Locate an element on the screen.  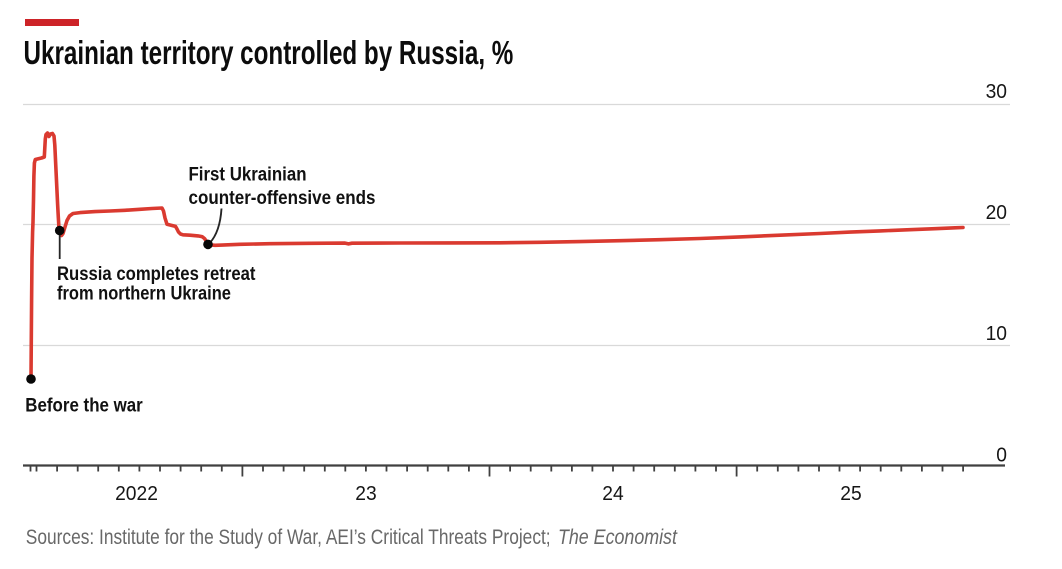
svg-text: Before the war is located at coordinates (83, 404).